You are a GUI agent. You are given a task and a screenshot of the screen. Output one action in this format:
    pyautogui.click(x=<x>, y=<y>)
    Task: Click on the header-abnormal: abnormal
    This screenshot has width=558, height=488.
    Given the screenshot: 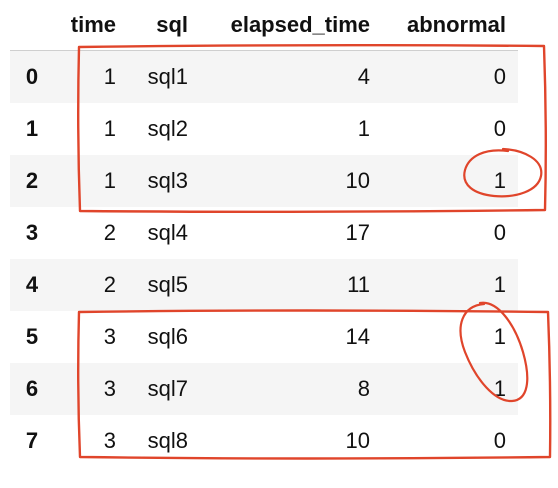 What is the action you would take?
    pyautogui.click(x=456, y=24)
    